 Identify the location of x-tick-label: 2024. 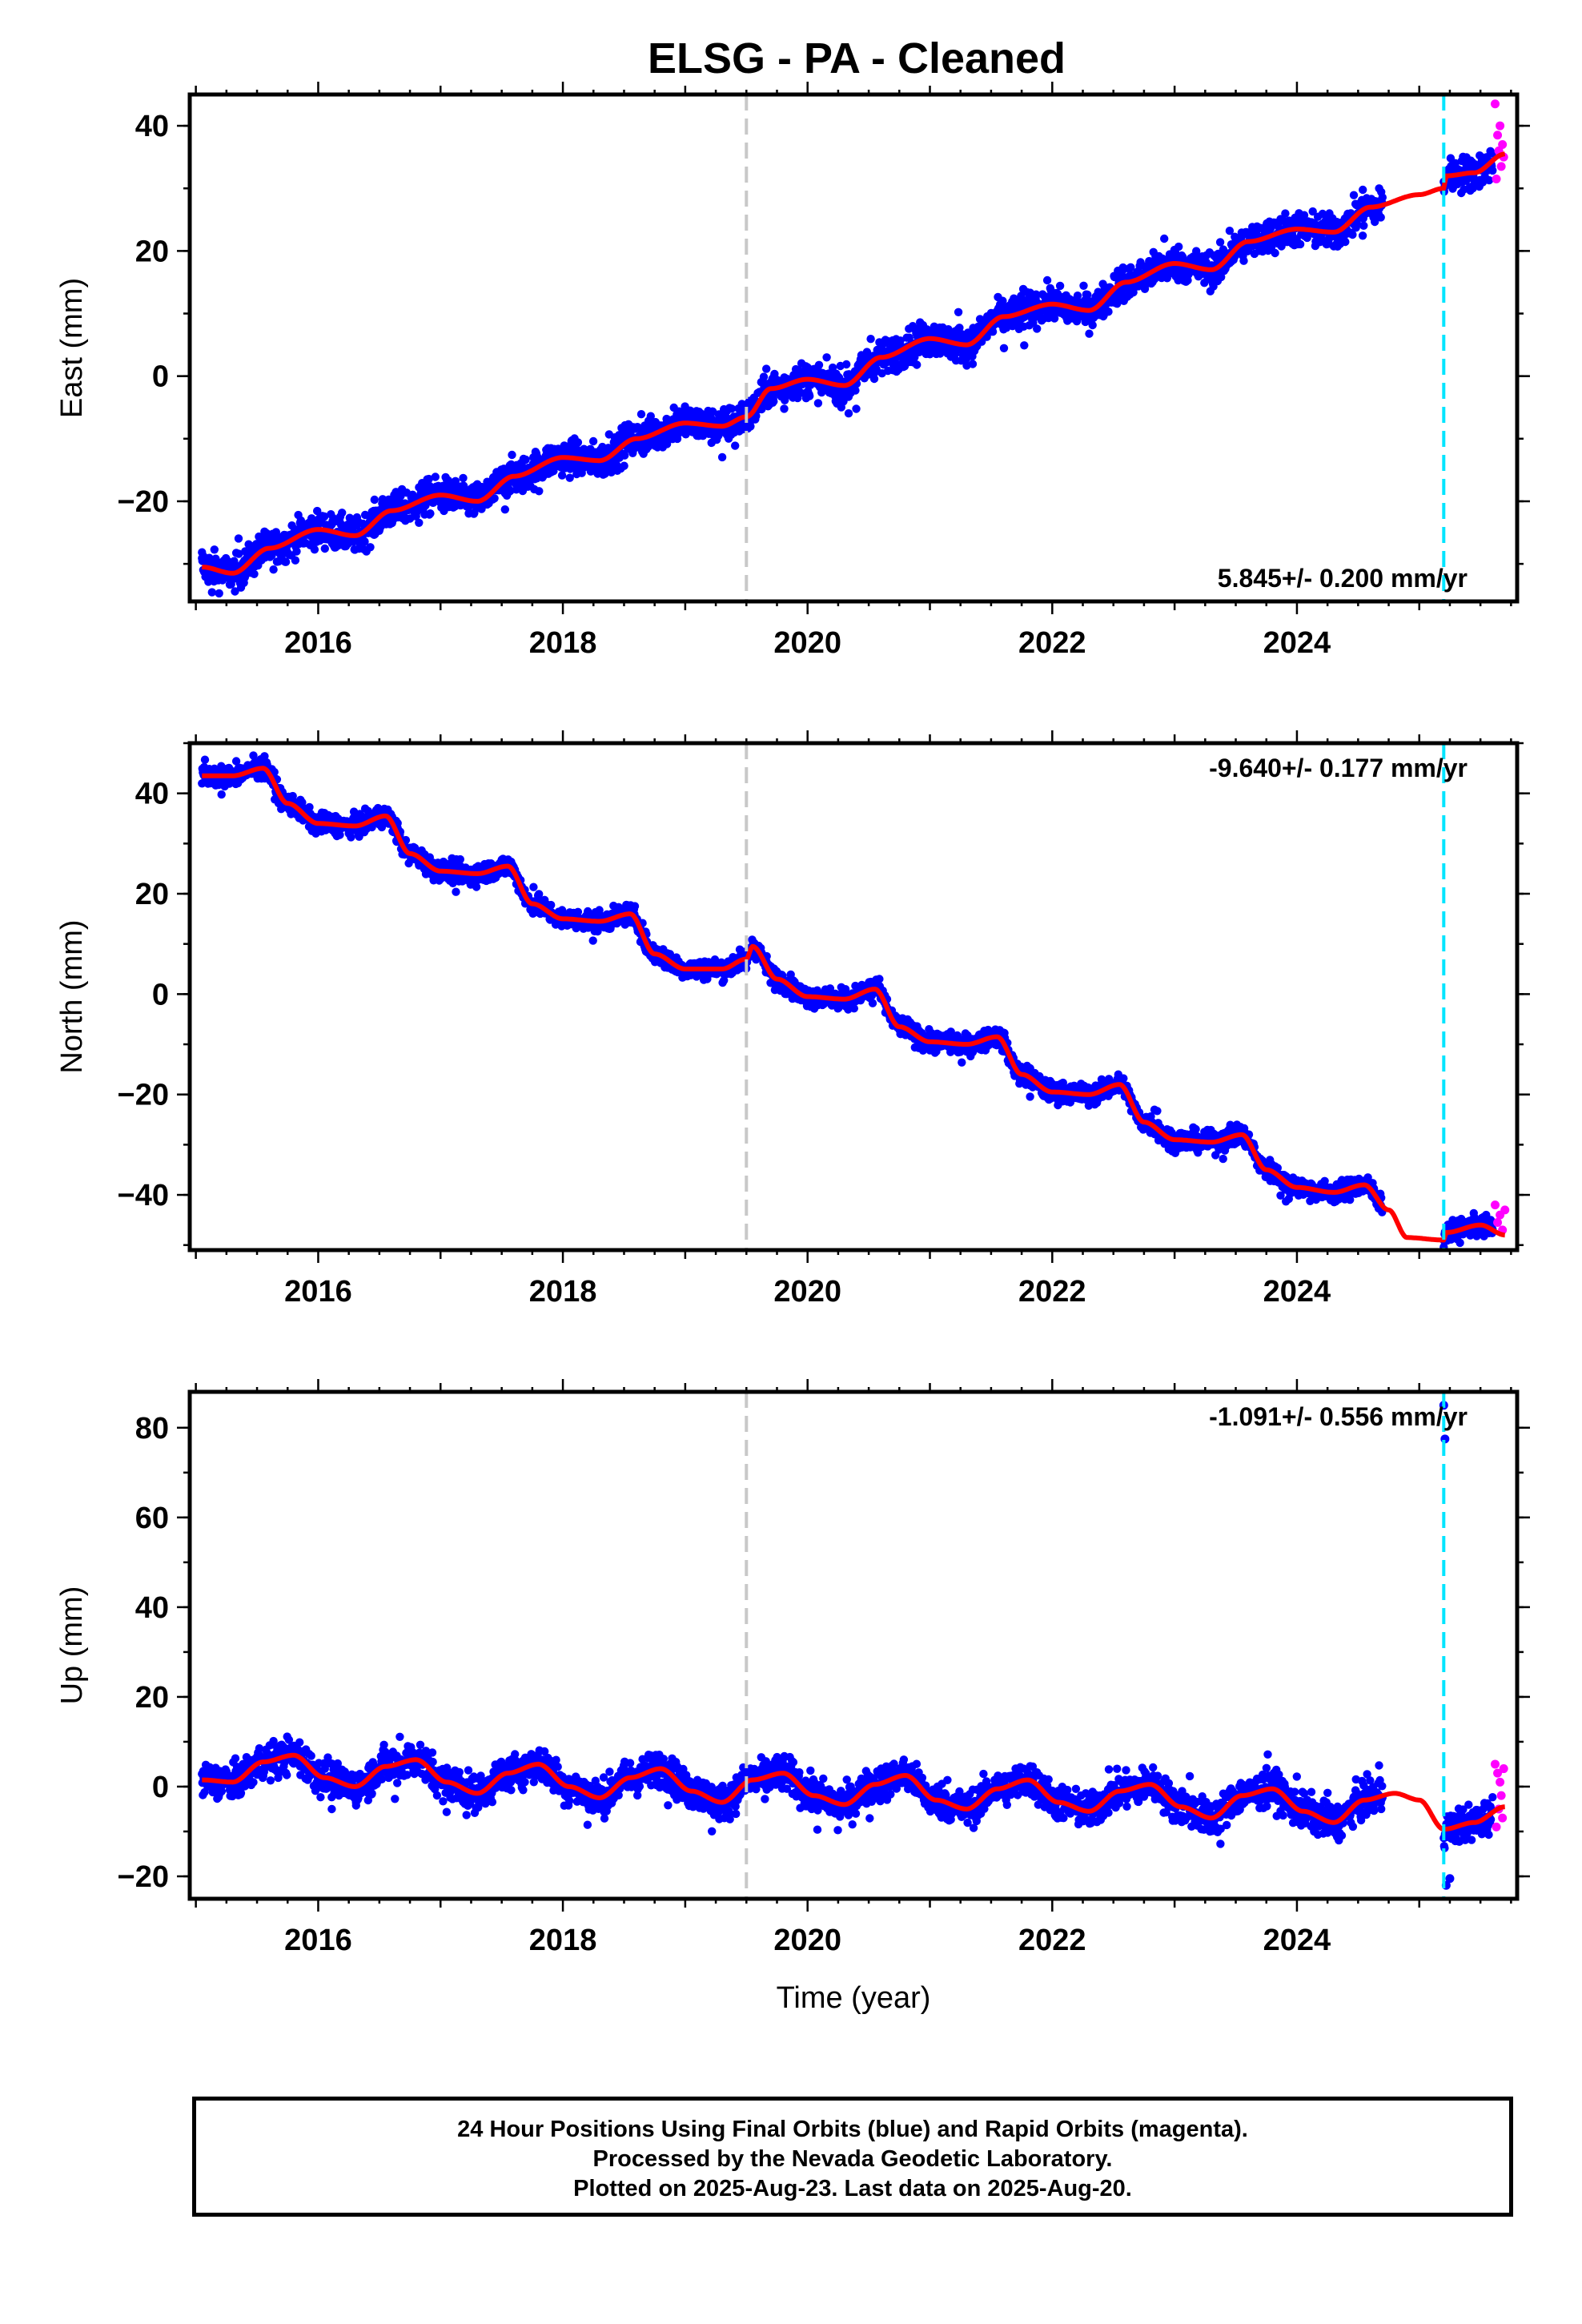
(1297, 643).